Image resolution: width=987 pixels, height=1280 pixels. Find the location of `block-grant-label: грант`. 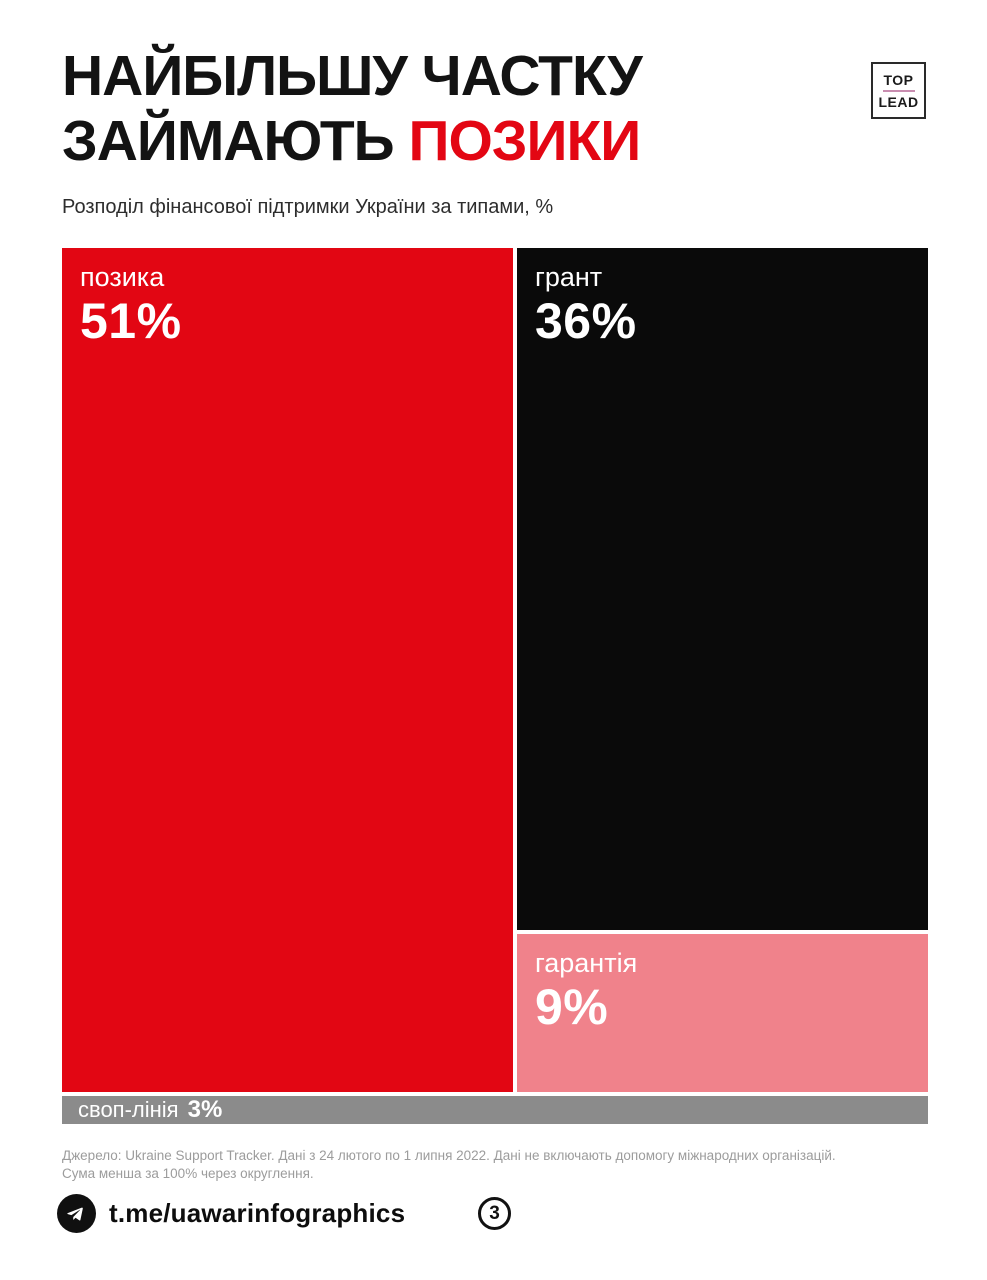

block-grant-label: грант is located at coordinates (569, 277).